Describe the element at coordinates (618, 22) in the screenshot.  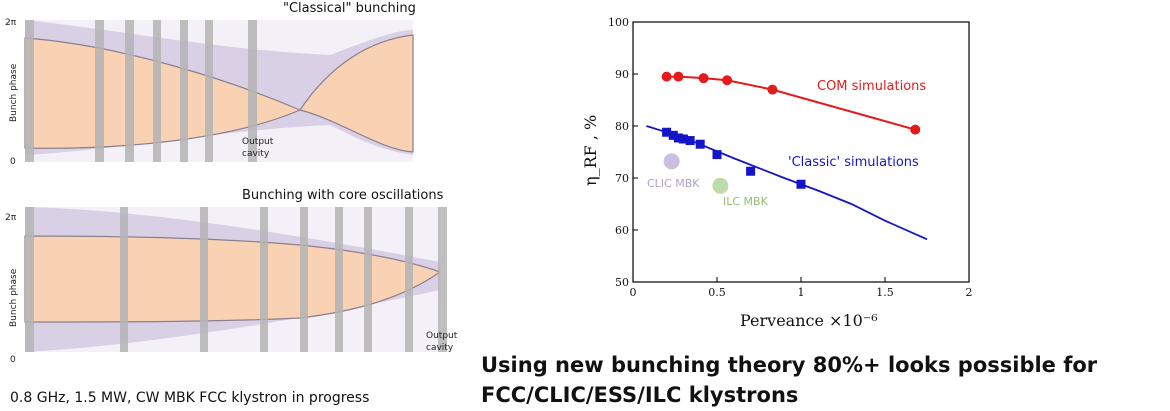
I see `y-tick-label: 100` at that location.